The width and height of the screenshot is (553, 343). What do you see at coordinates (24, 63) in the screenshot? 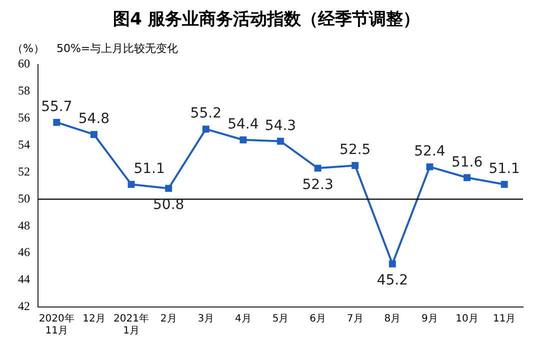
I see `y-tick-label: 60` at bounding box center [24, 63].